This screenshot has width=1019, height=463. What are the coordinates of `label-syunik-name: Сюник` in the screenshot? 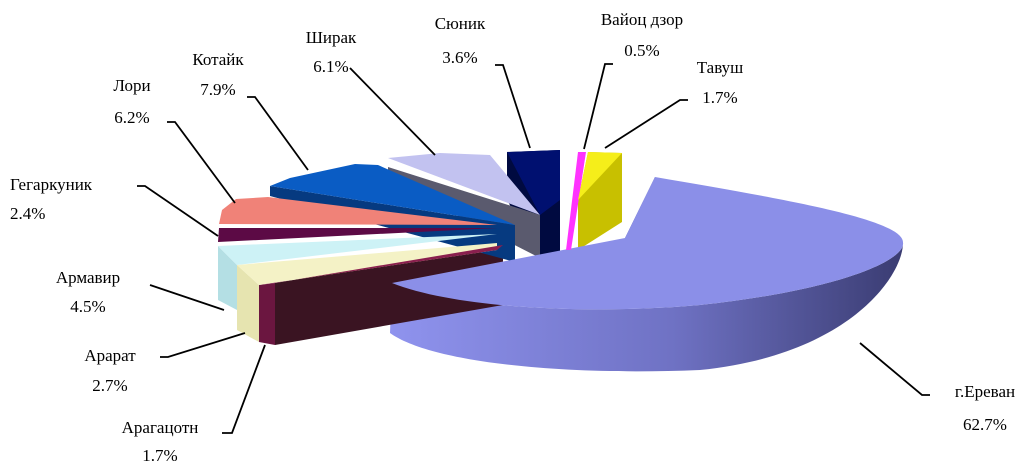 It's located at (460, 23).